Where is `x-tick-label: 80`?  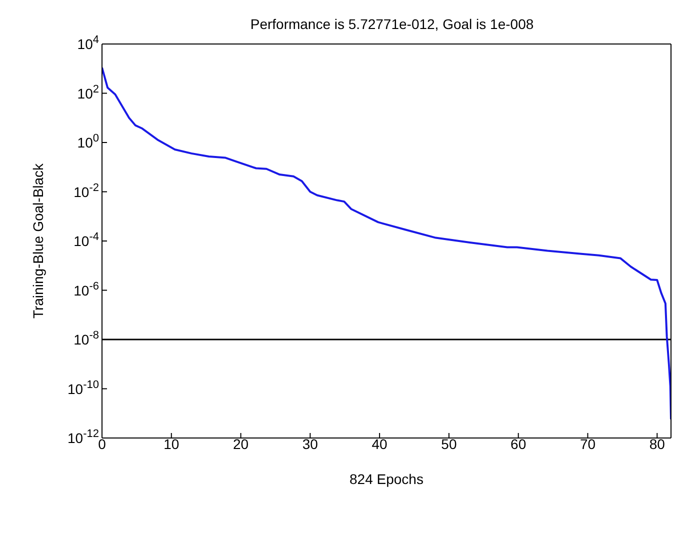 x-tick-label: 80 is located at coordinates (657, 444).